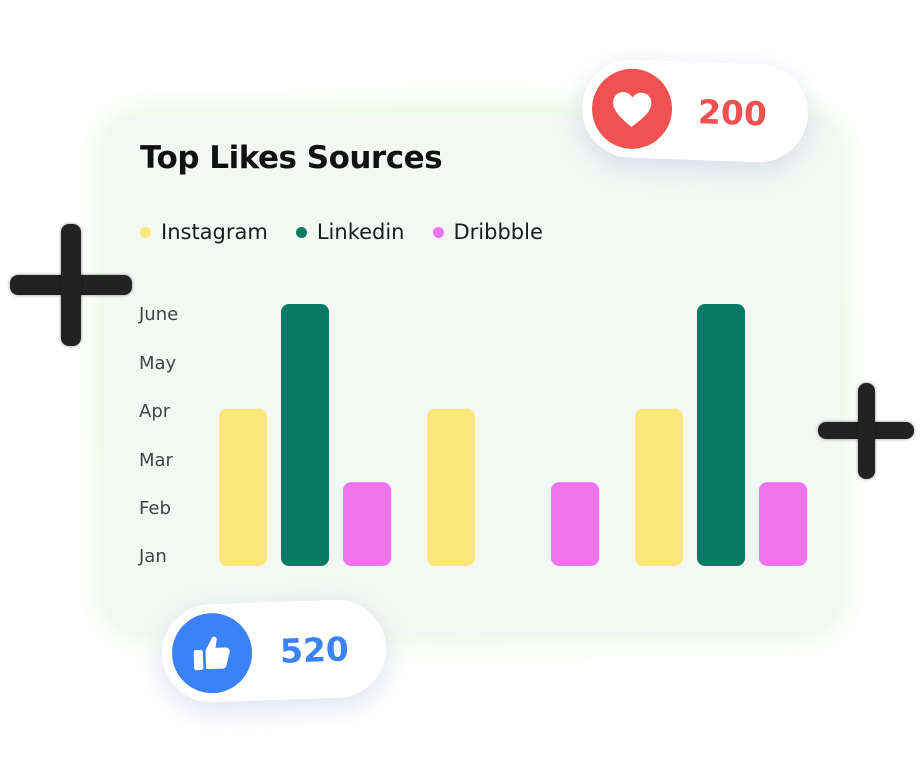 Image resolution: width=924 pixels, height=764 pixels. Describe the element at coordinates (498, 232) in the screenshot. I see `legend-label: Dribbble` at that location.